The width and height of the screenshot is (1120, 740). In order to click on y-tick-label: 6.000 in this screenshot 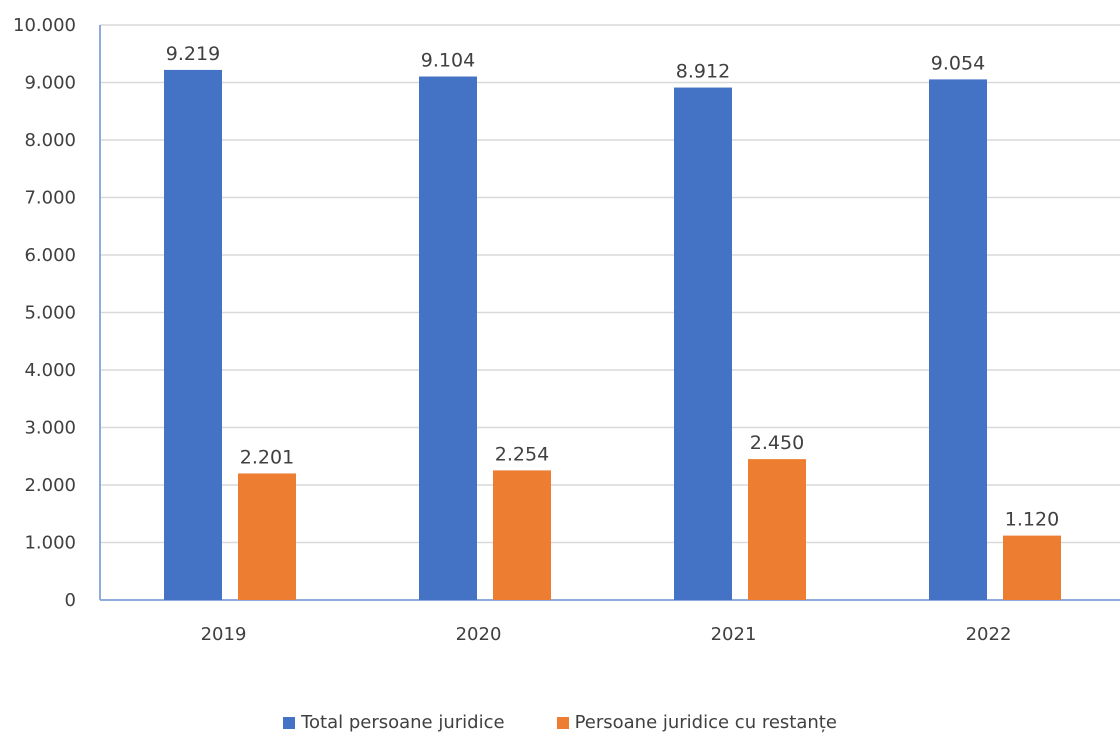, I will do `click(50, 255)`.